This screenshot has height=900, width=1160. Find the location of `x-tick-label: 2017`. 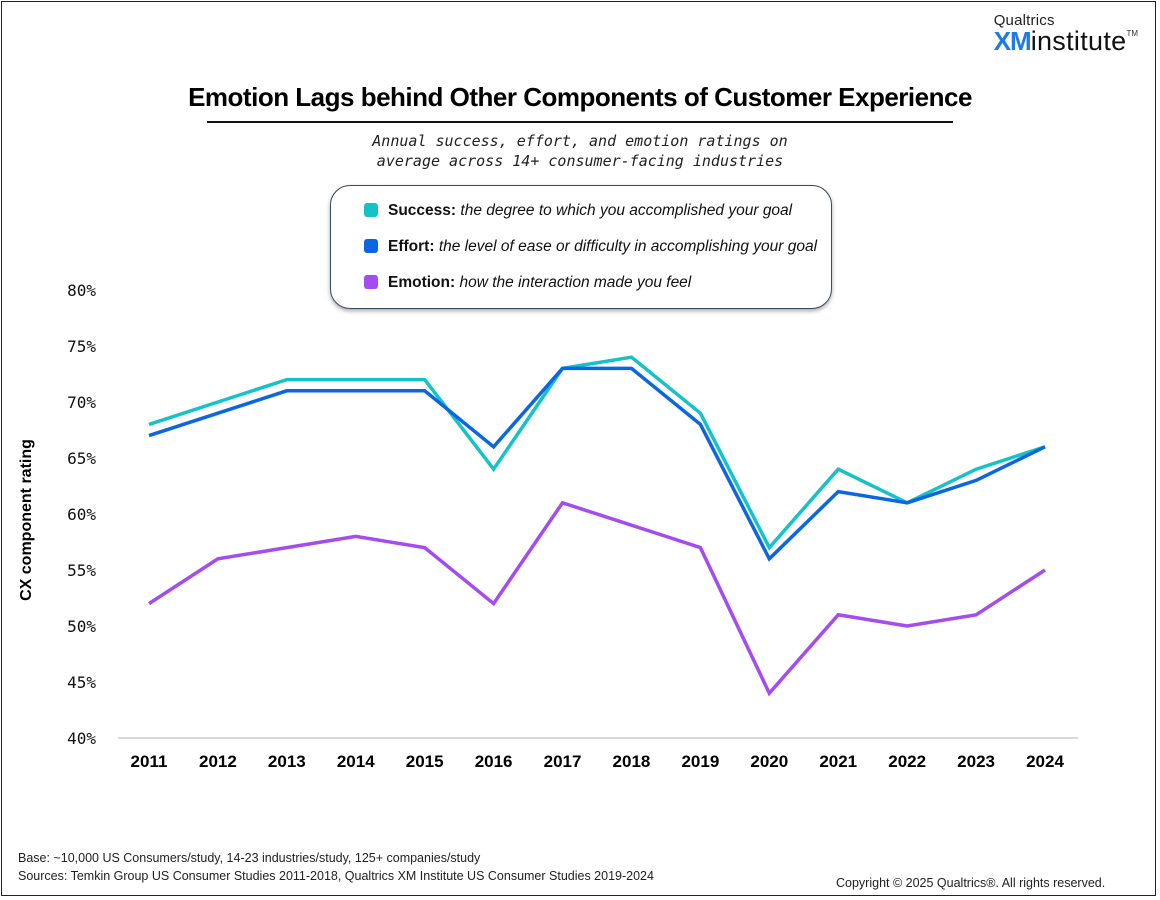

x-tick-label: 2017 is located at coordinates (563, 761).